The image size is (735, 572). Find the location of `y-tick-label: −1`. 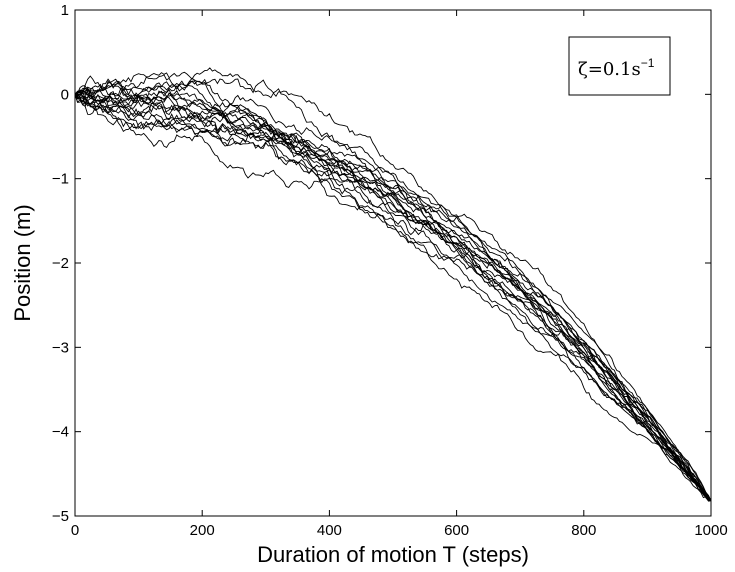

y-tick-label: −1 is located at coordinates (60, 179).